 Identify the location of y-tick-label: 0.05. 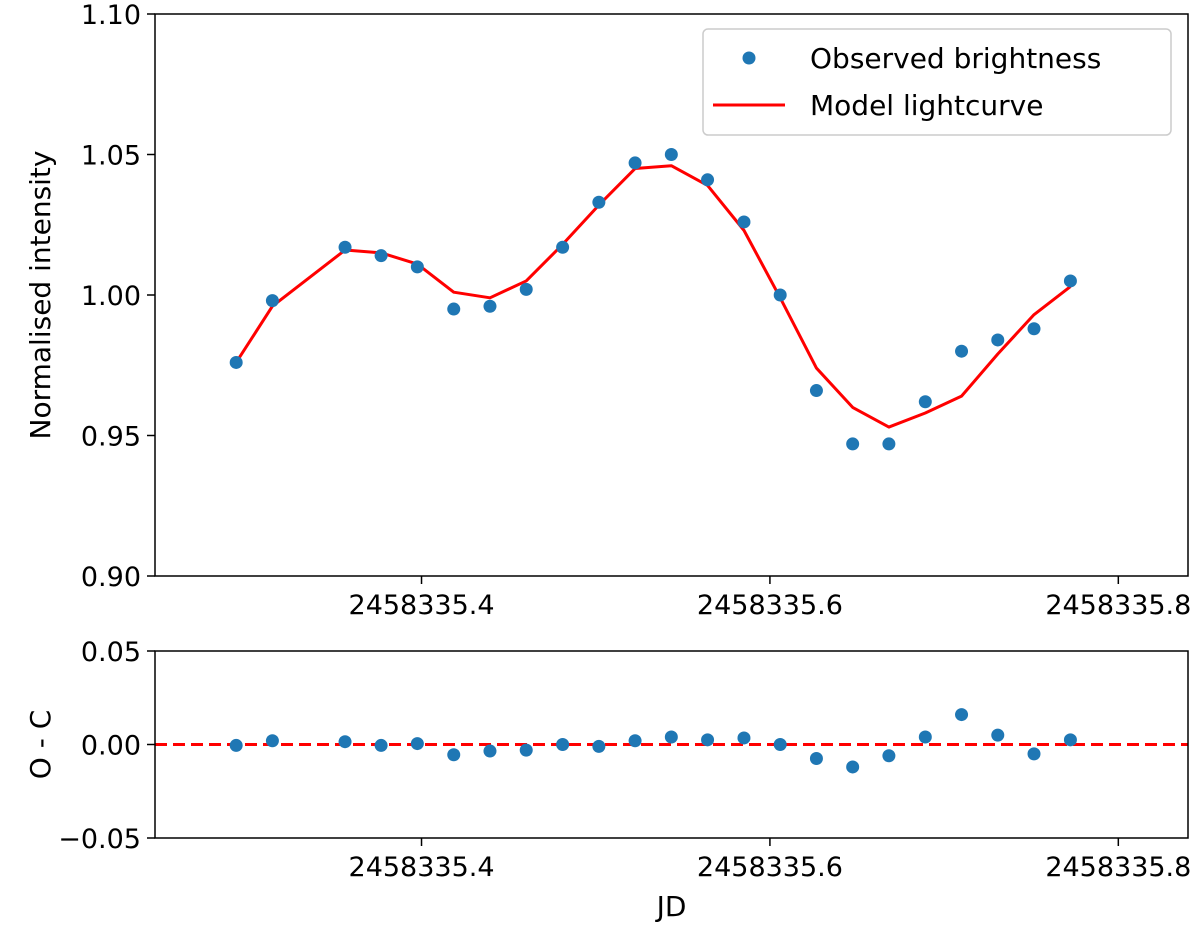
(111, 652).